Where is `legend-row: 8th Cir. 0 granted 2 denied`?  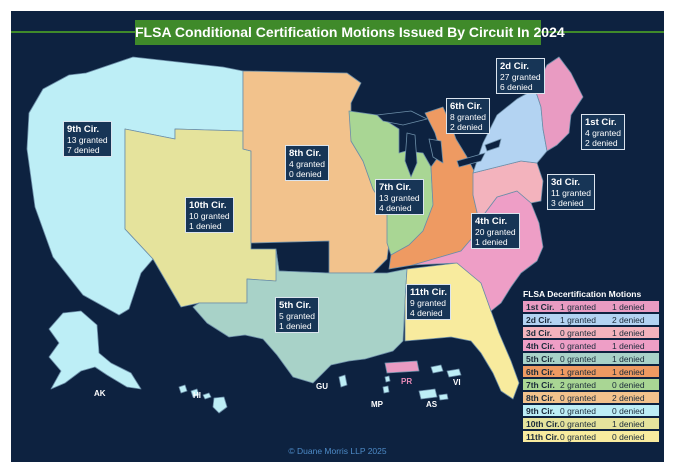
legend-row: 8th Cir. 0 granted 2 denied is located at coordinates (591, 397).